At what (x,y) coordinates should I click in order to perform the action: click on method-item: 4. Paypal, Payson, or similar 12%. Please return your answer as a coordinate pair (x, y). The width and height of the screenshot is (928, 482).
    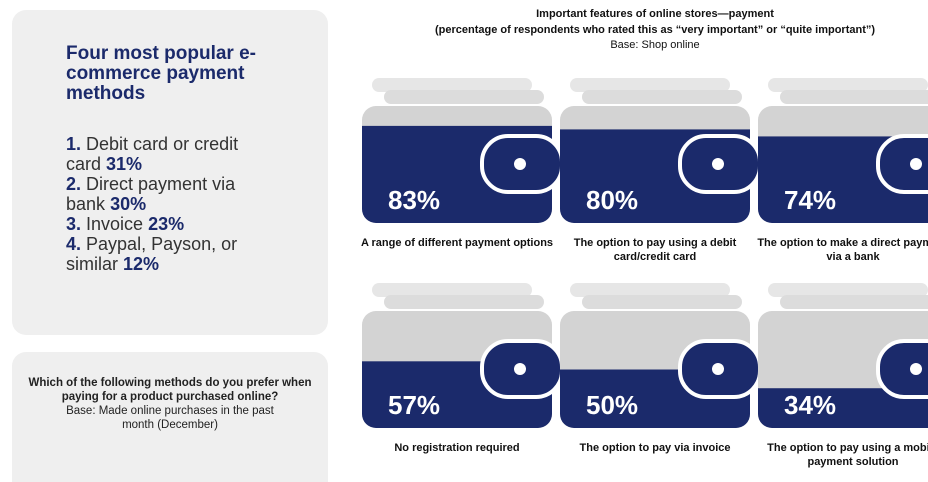
    Looking at the image, I should click on (166, 254).